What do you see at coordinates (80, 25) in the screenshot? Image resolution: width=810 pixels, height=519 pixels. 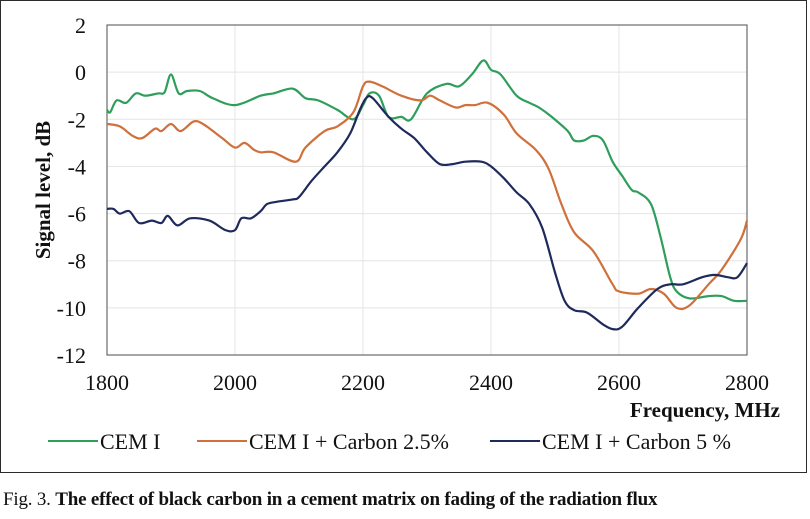 I see `y-tick-label: 2` at bounding box center [80, 25].